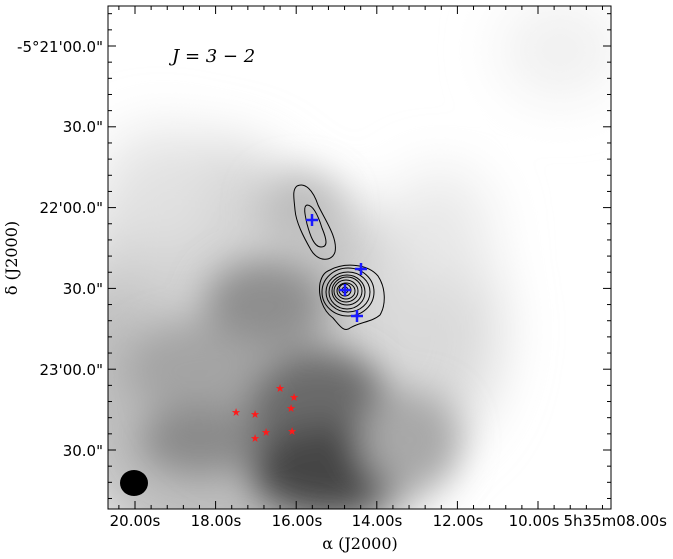  What do you see at coordinates (216, 521) in the screenshot?
I see `x-tick-label: 18.00s` at bounding box center [216, 521].